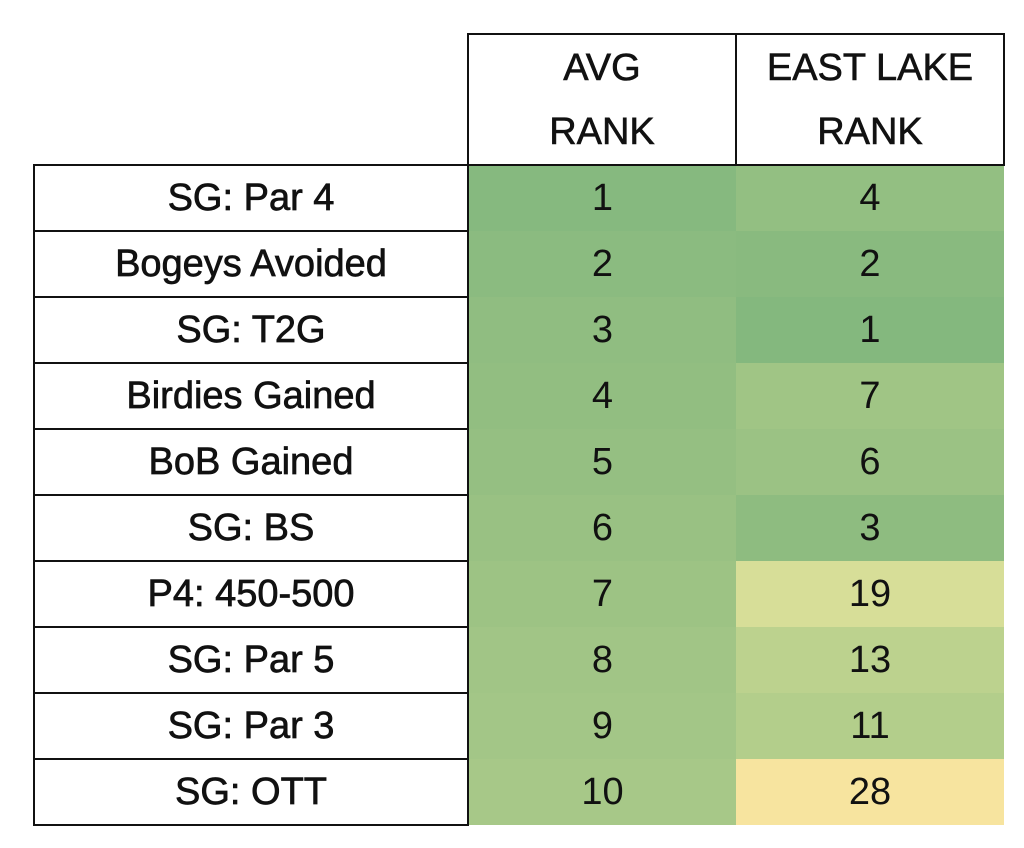  Describe the element at coordinates (251, 594) in the screenshot. I see `metric-label: P4: 450-500` at that location.